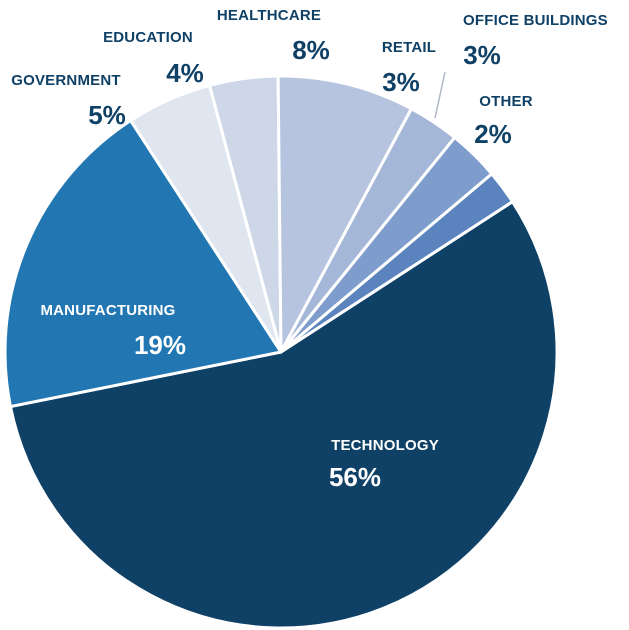 This screenshot has width=629, height=630. I want to click on slice-label-manufacturing: MANUFACTURING, so click(107, 310).